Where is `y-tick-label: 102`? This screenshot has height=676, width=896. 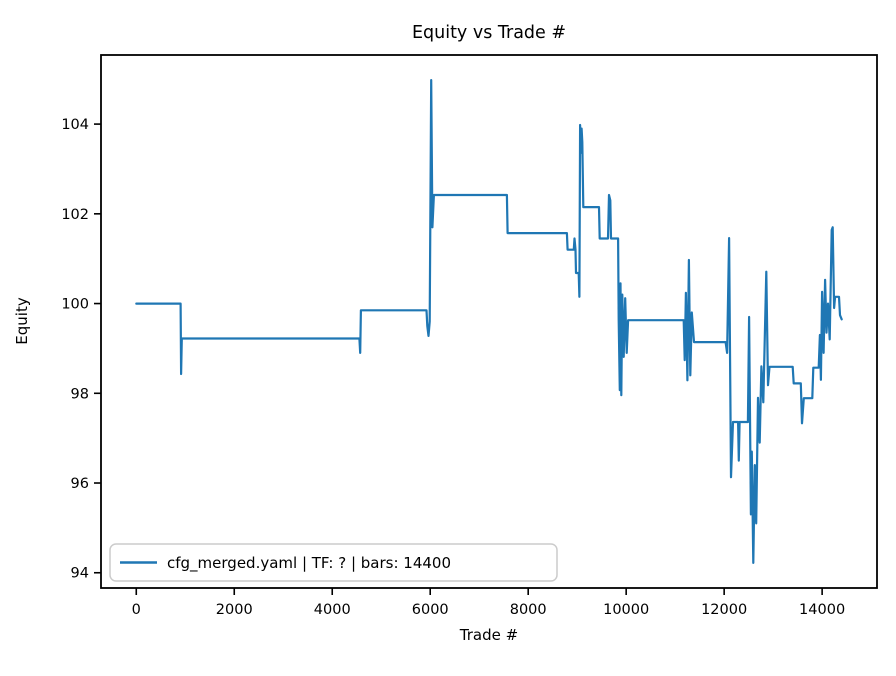 y-tick-label: 102 is located at coordinates (75, 215).